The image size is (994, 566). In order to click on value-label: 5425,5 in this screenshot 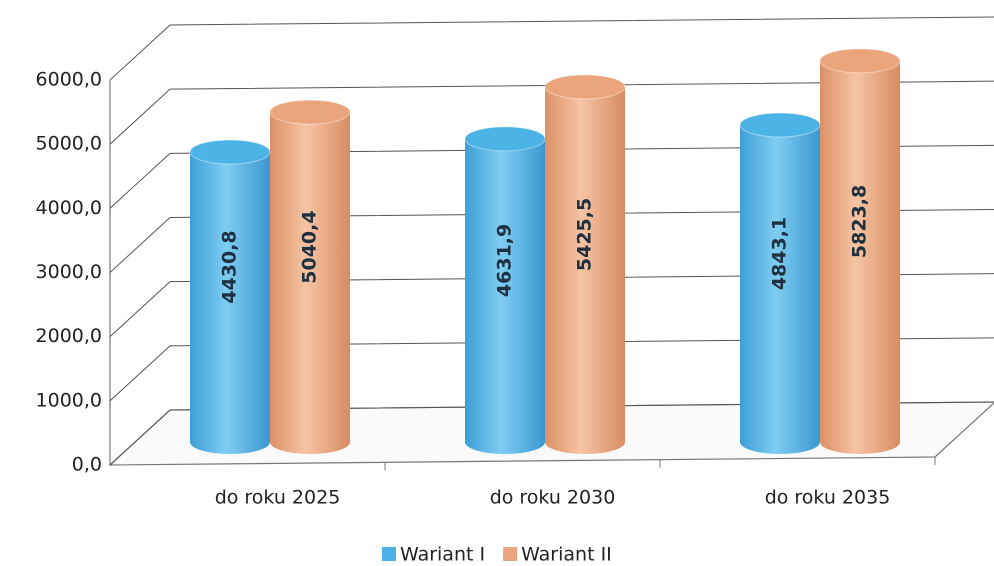, I will do `click(585, 234)`.